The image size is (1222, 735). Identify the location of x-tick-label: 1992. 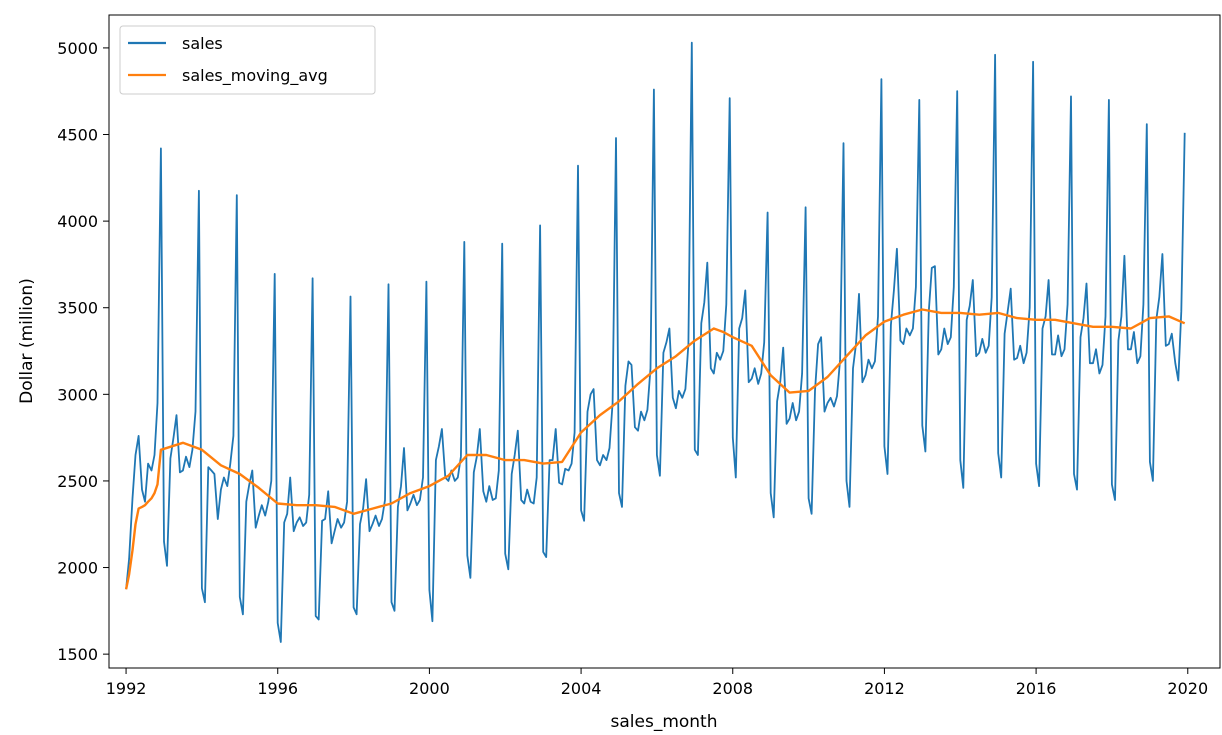
(126, 688).